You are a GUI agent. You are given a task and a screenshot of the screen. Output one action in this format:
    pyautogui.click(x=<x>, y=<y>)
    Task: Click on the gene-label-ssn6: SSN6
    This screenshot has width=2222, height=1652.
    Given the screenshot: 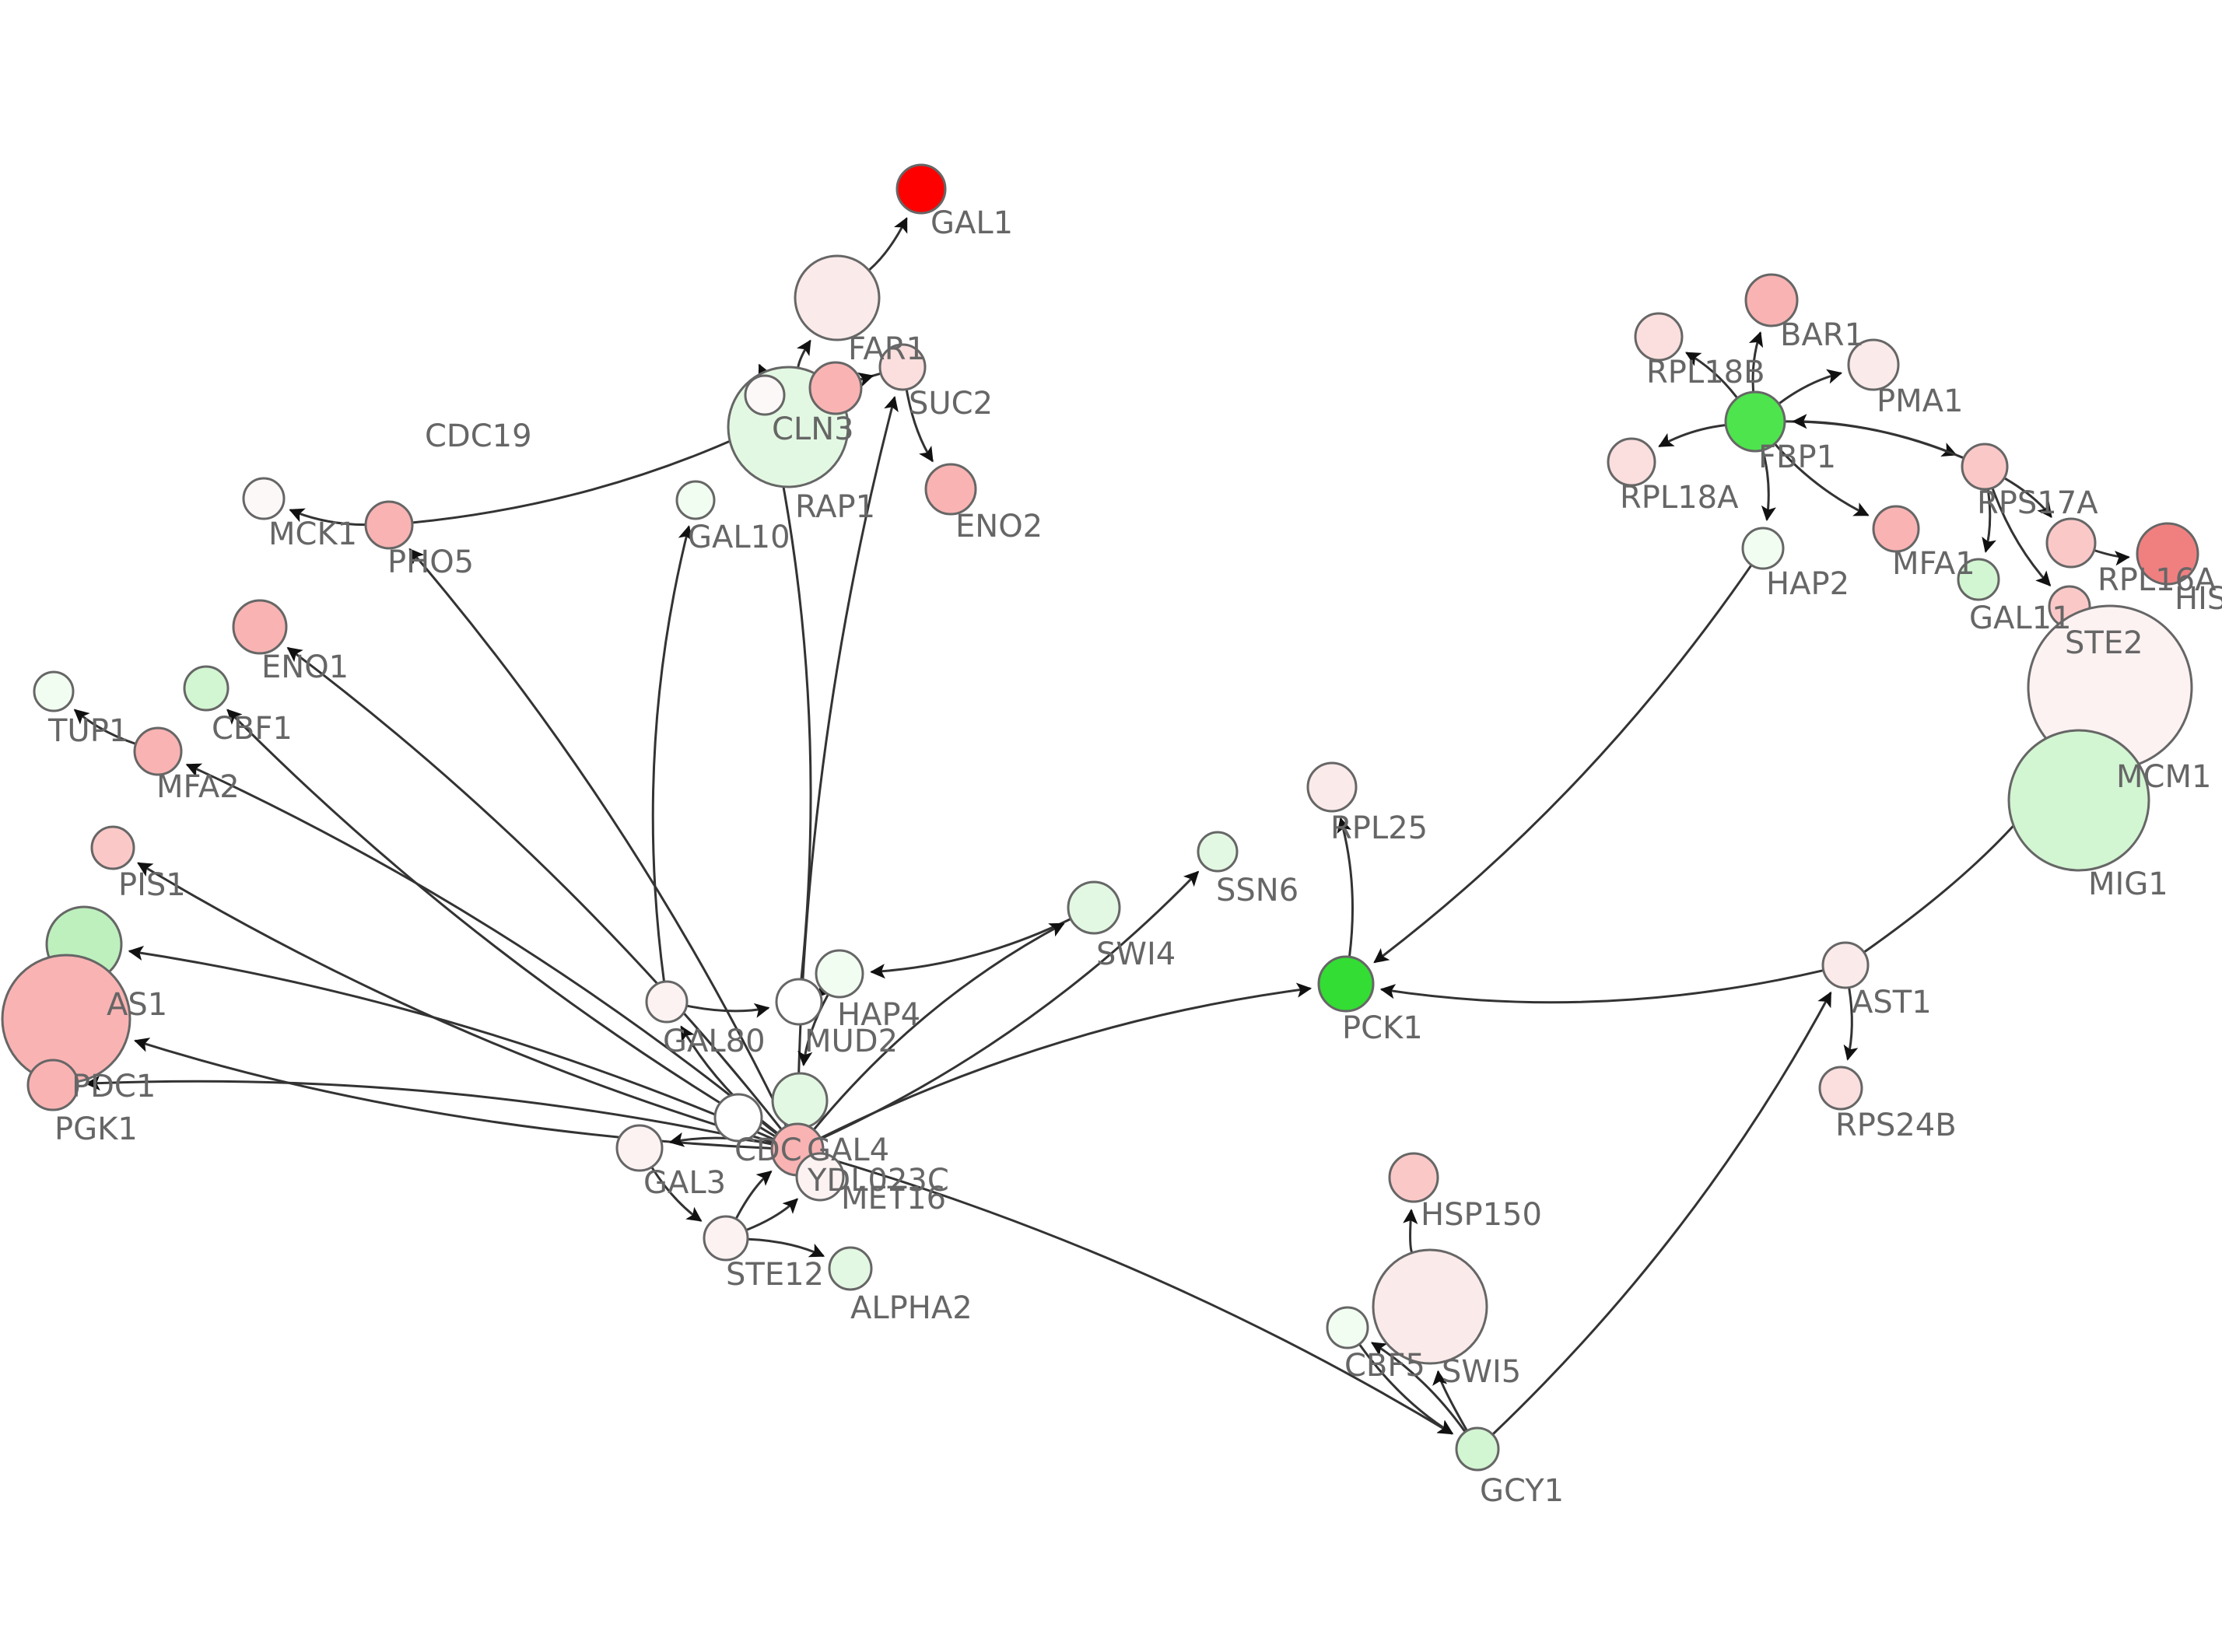 What is the action you would take?
    pyautogui.click(x=1257, y=891)
    